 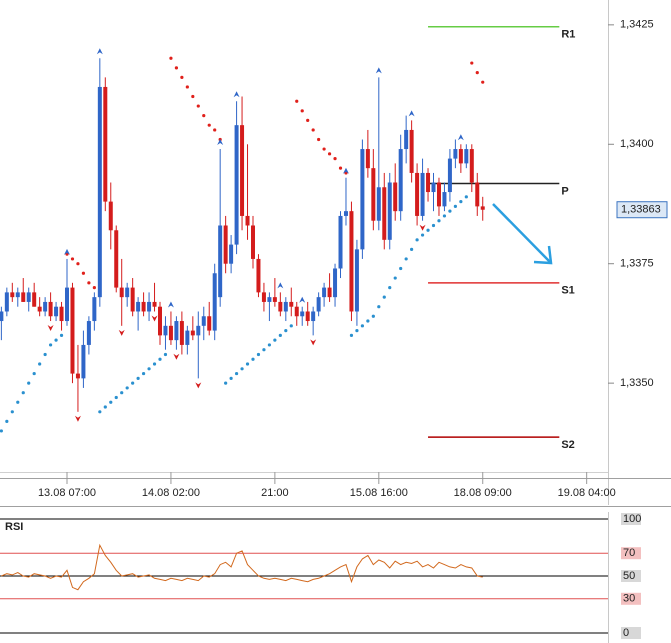 What do you see at coordinates (637, 144) in the screenshot?
I see `y-tick-label: 1,3400` at bounding box center [637, 144].